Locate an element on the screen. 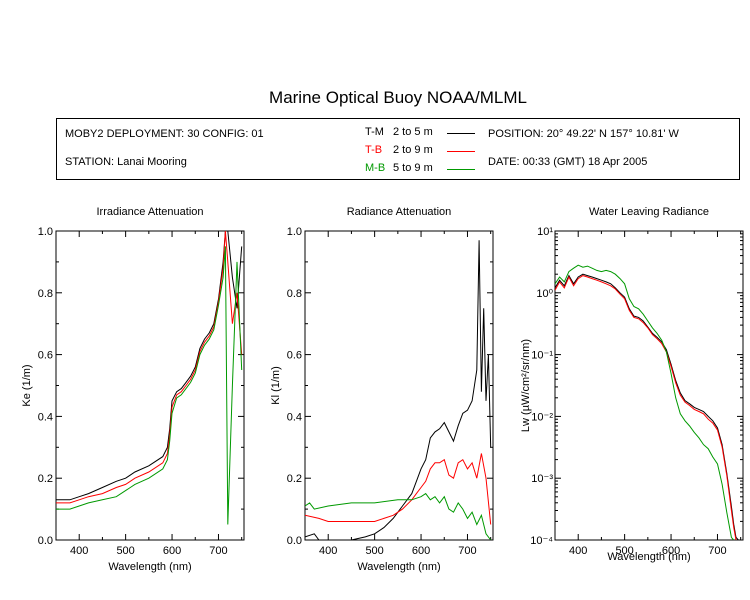 The height and width of the screenshot is (600, 750). panel1-series-m-b is located at coordinates (149, 385).